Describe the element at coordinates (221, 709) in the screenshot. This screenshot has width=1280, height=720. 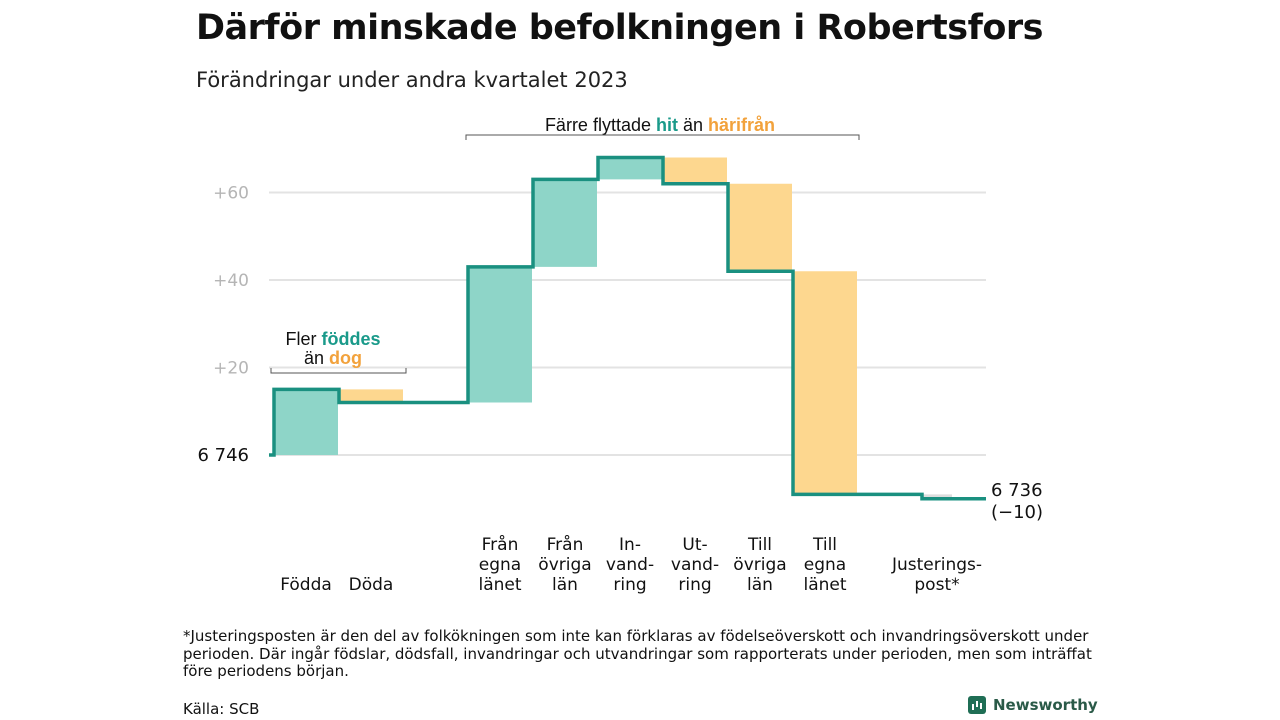
I see `source-note: Källa: SCB` at that location.